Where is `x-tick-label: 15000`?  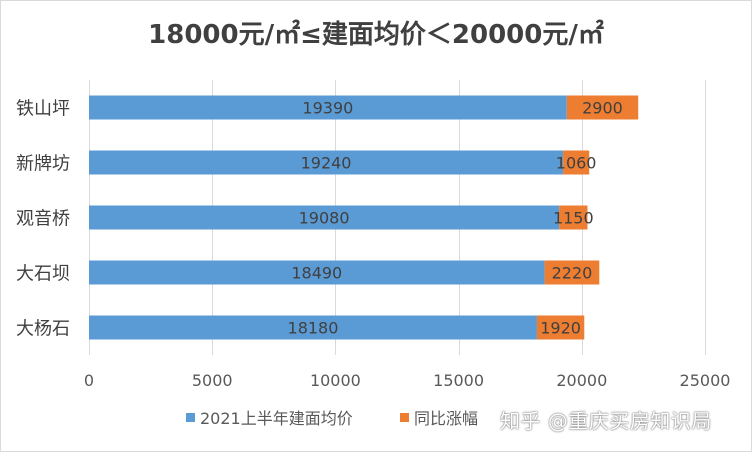 x-tick-label: 15000 is located at coordinates (458, 380).